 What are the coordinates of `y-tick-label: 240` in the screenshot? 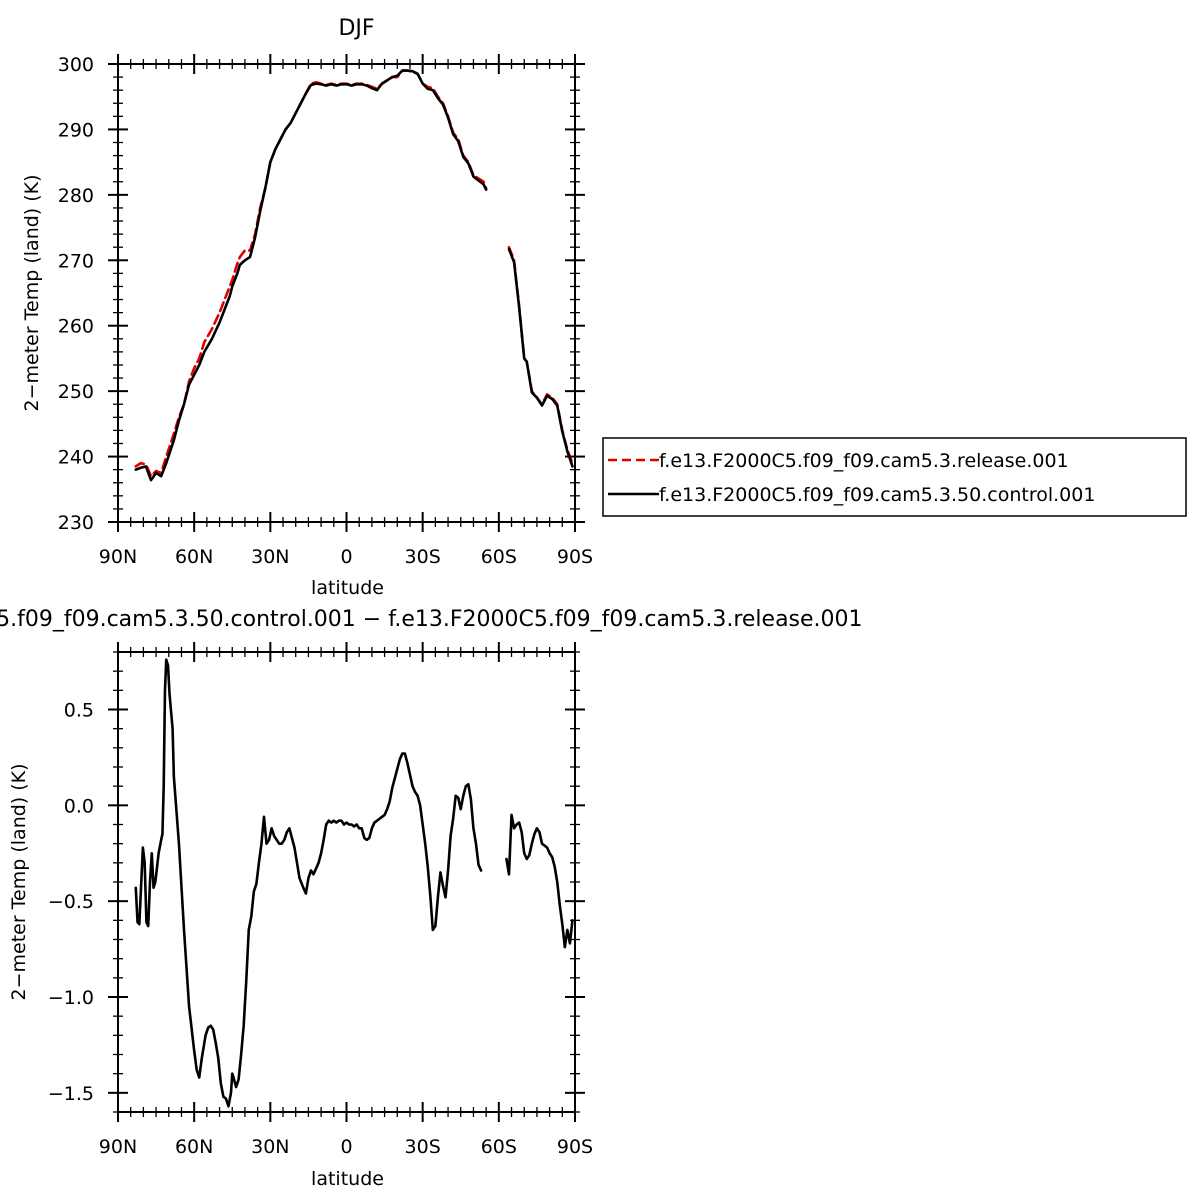 It's located at (76, 458).